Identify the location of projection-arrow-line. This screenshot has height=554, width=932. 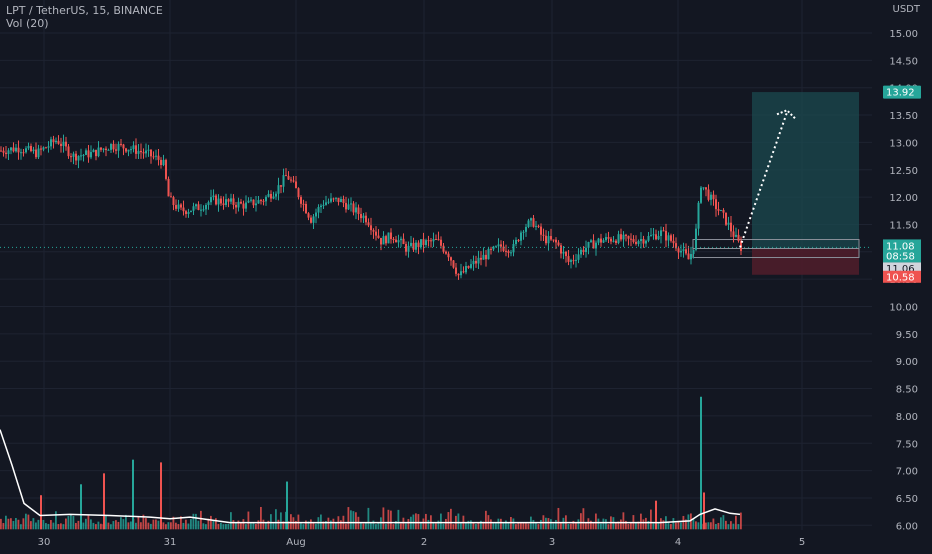
(763, 179).